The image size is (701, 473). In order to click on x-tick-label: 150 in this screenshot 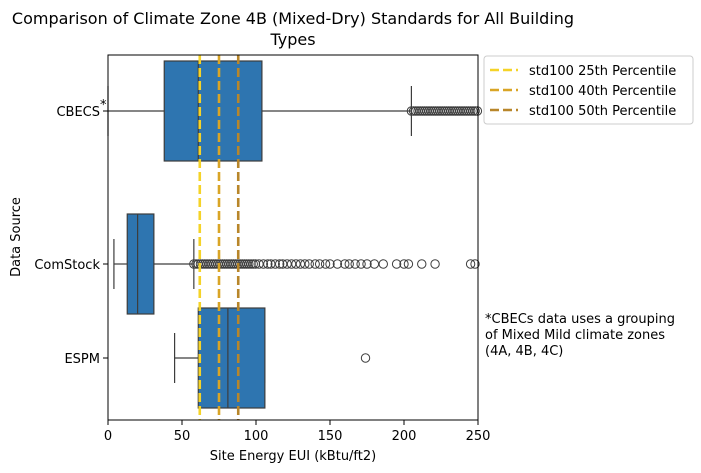, I will do `click(330, 436)`.